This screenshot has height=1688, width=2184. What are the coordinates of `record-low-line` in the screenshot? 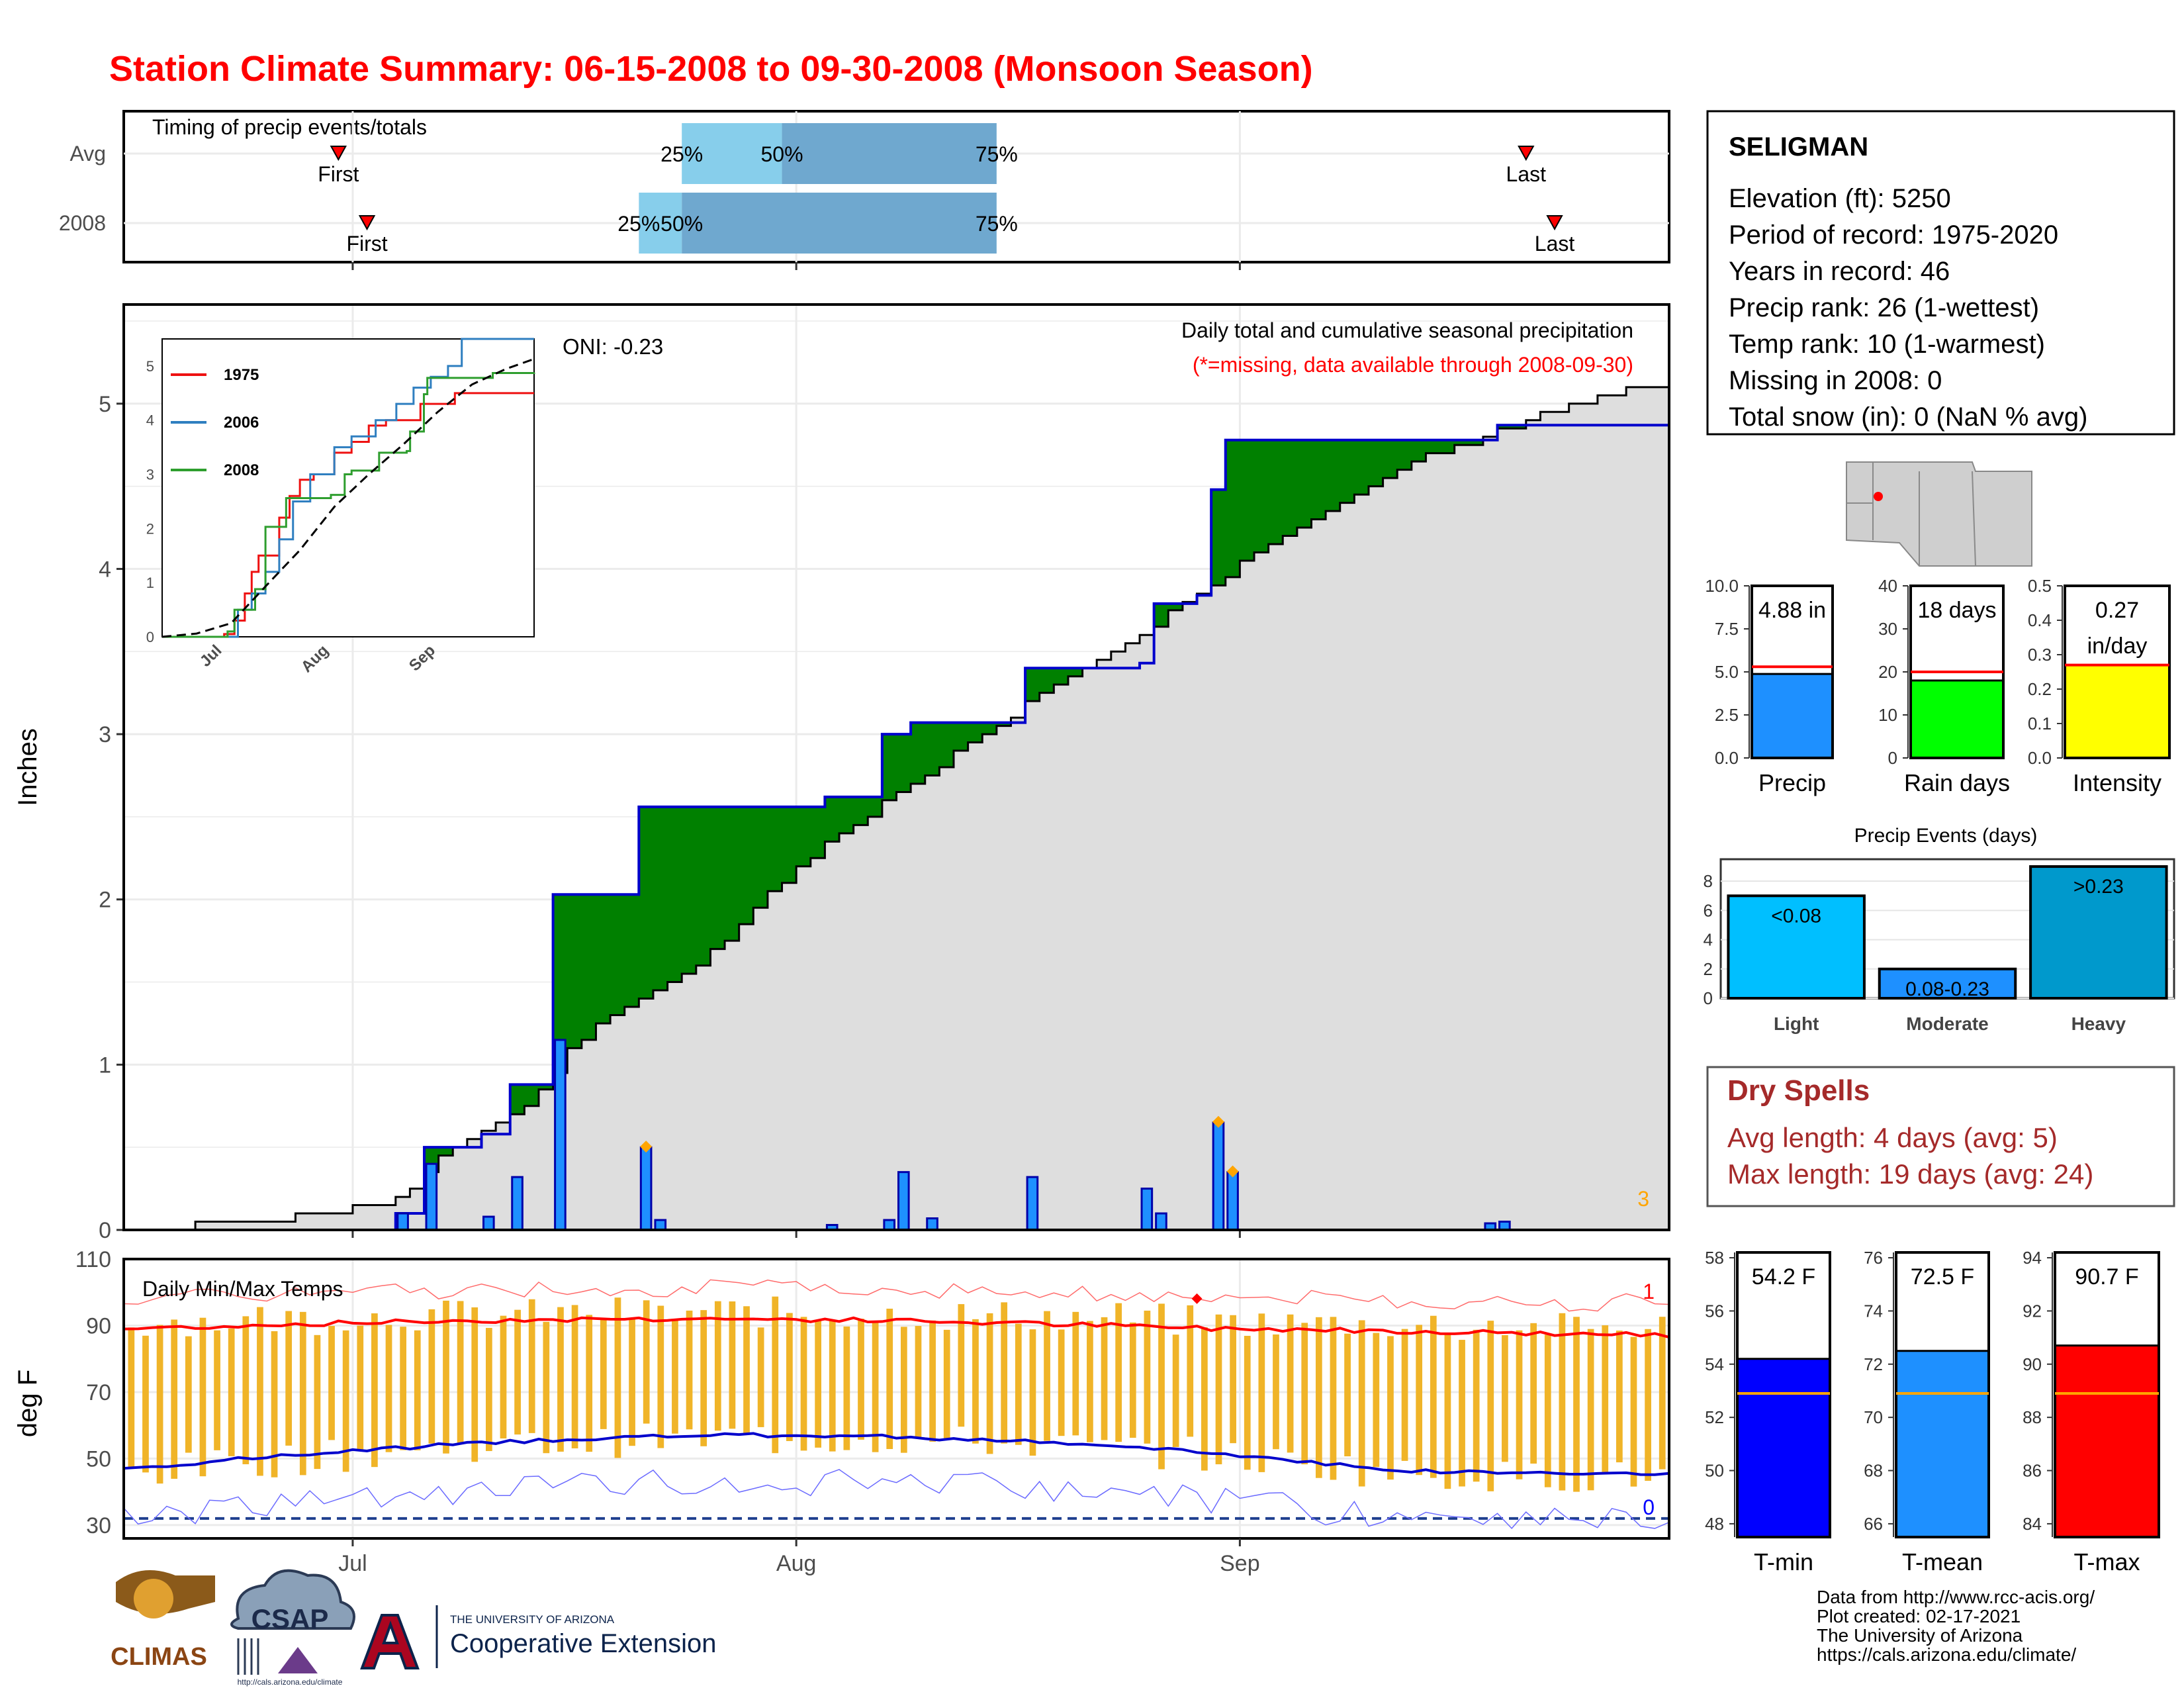 It's located at (896, 1499).